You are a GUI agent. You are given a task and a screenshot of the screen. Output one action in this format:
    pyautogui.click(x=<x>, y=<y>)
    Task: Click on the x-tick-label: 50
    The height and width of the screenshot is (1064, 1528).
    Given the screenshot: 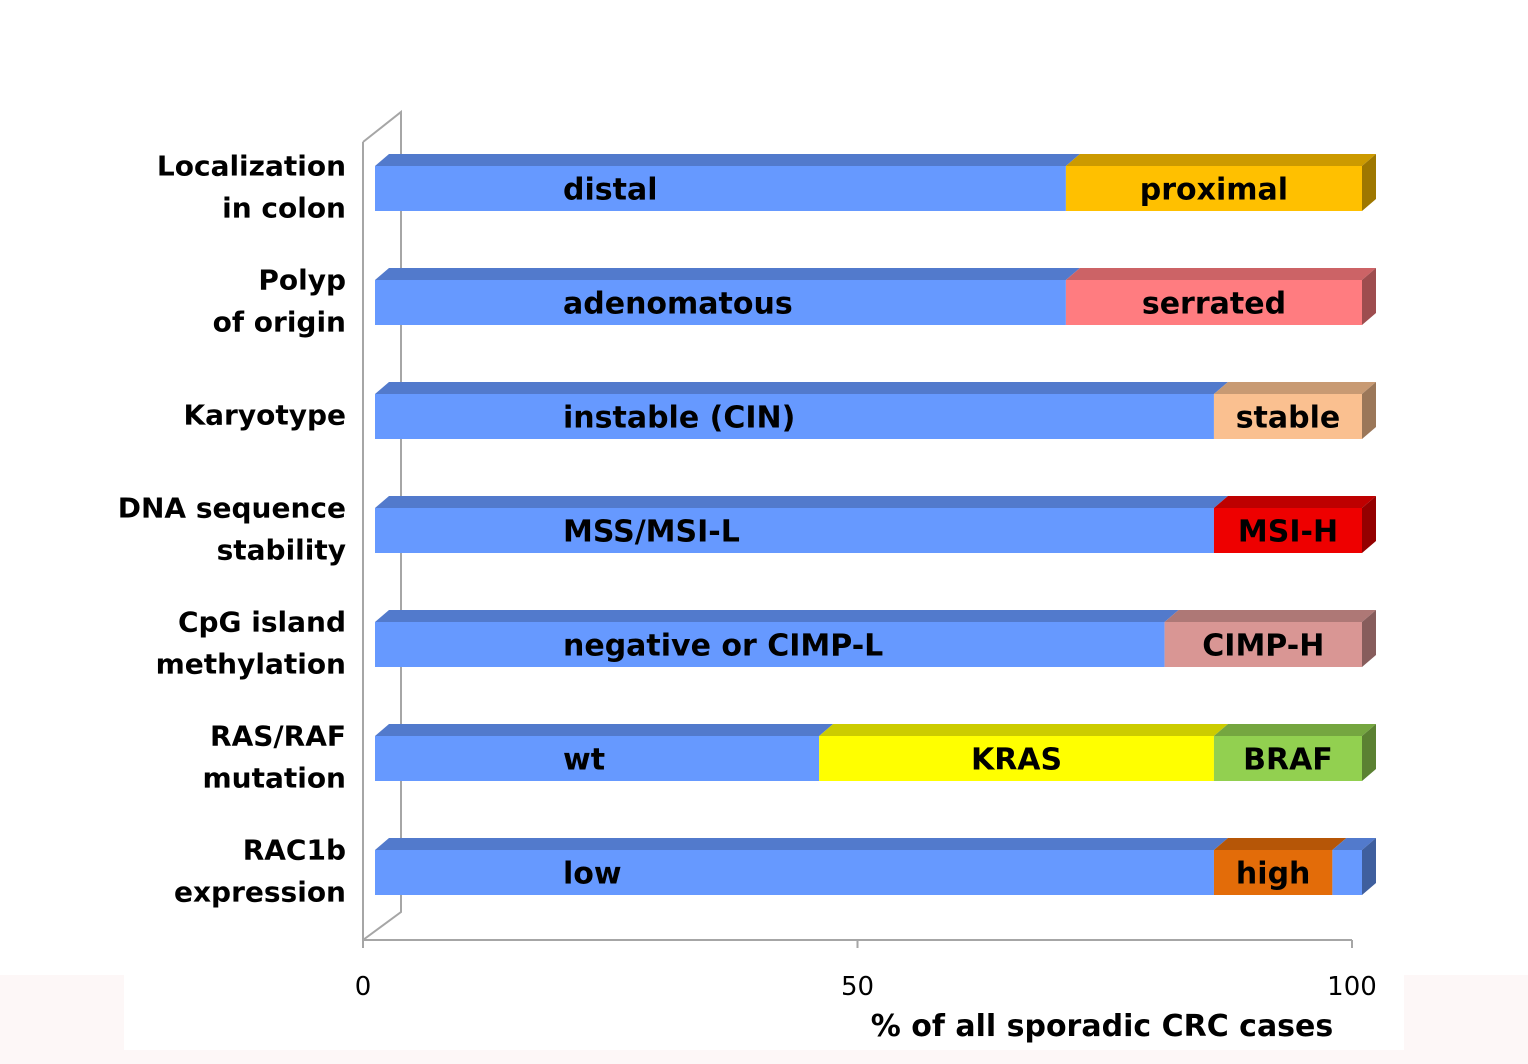 What is the action you would take?
    pyautogui.click(x=857, y=987)
    